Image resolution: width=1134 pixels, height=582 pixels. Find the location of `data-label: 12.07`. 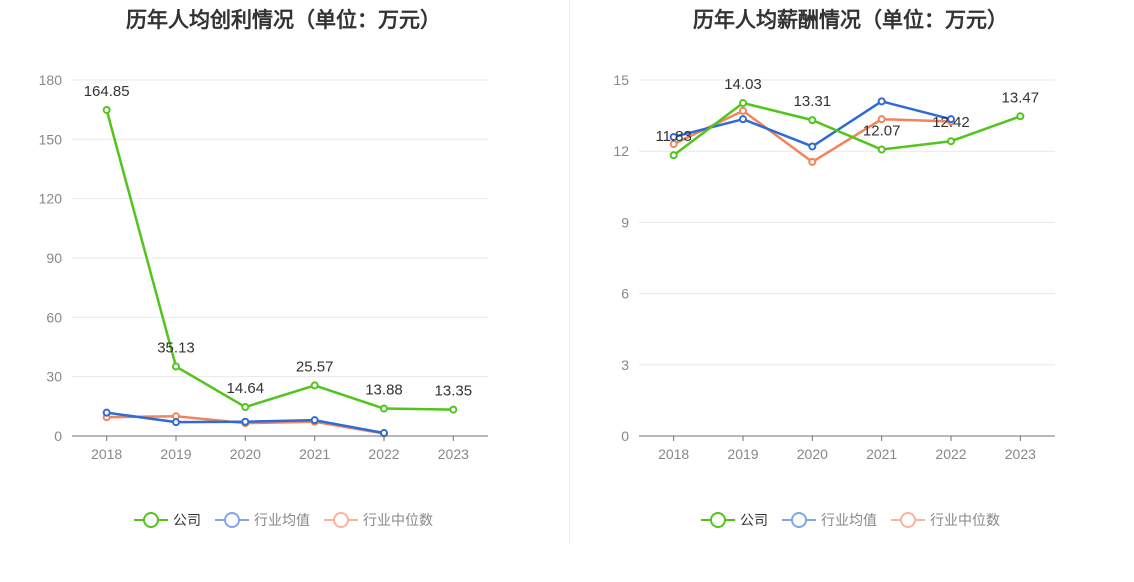

data-label: 12.07 is located at coordinates (882, 131).